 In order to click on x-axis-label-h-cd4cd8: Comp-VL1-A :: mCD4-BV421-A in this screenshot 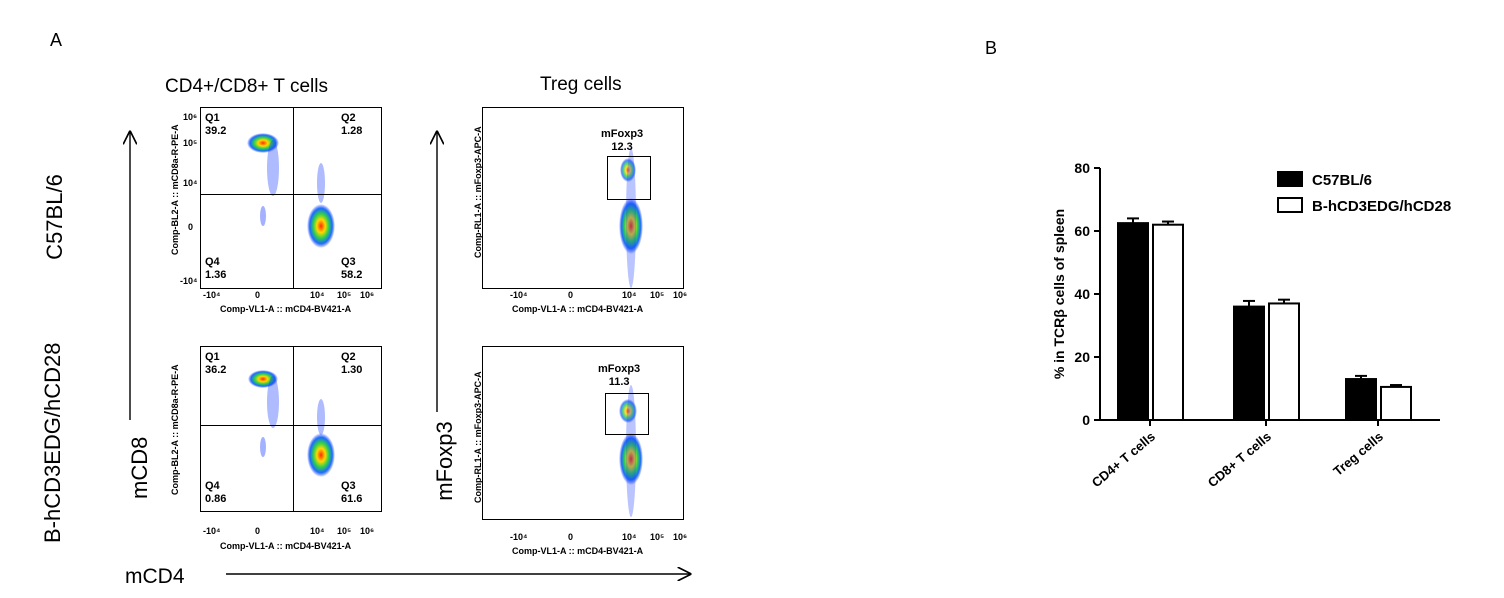, I will do `click(286, 546)`.